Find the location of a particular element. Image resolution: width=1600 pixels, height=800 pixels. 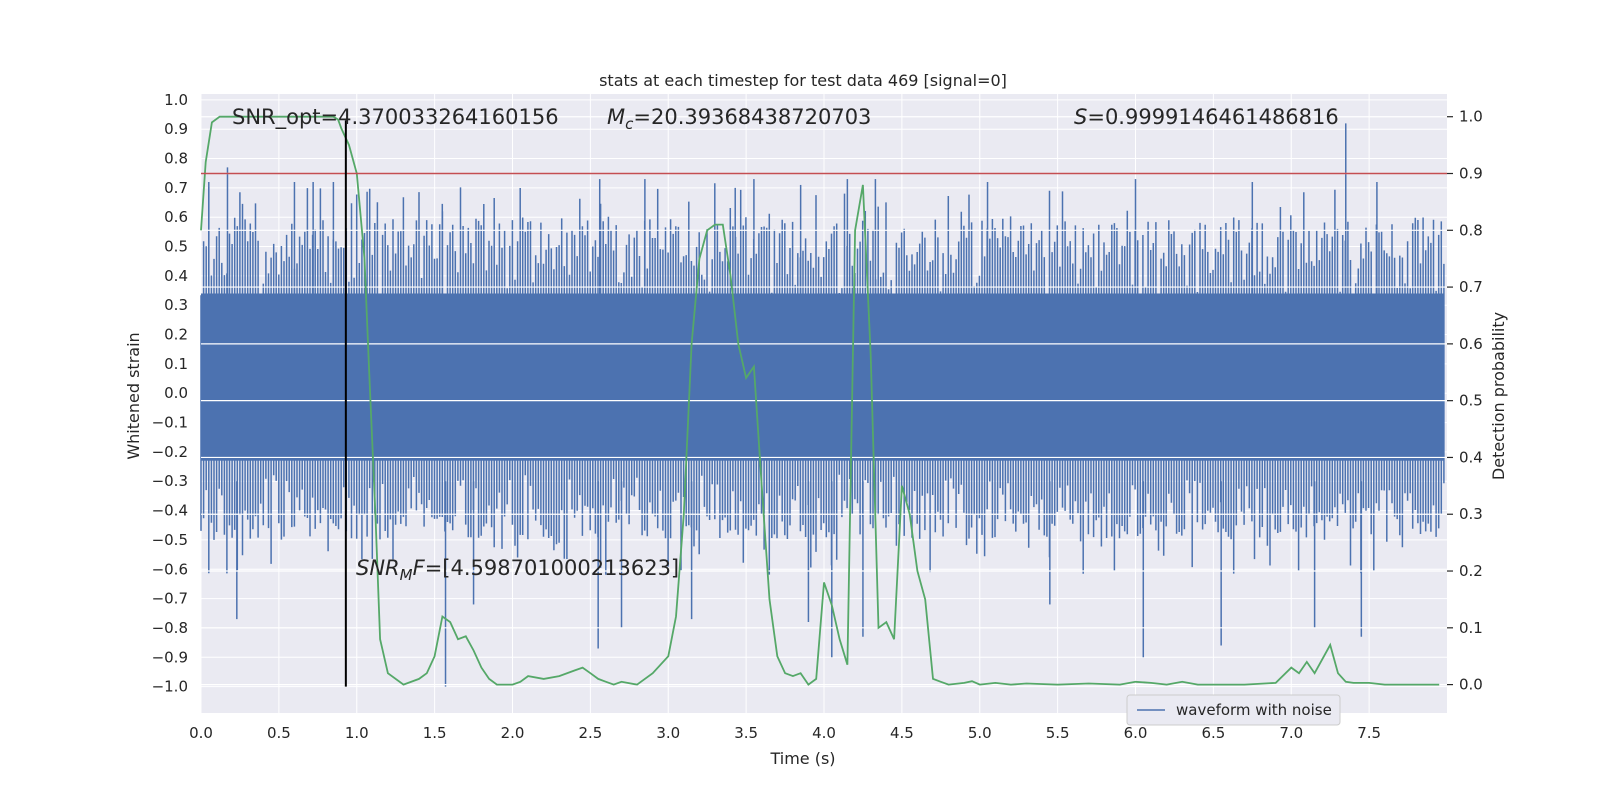

x-tick-label: 4.0 is located at coordinates (824, 733).